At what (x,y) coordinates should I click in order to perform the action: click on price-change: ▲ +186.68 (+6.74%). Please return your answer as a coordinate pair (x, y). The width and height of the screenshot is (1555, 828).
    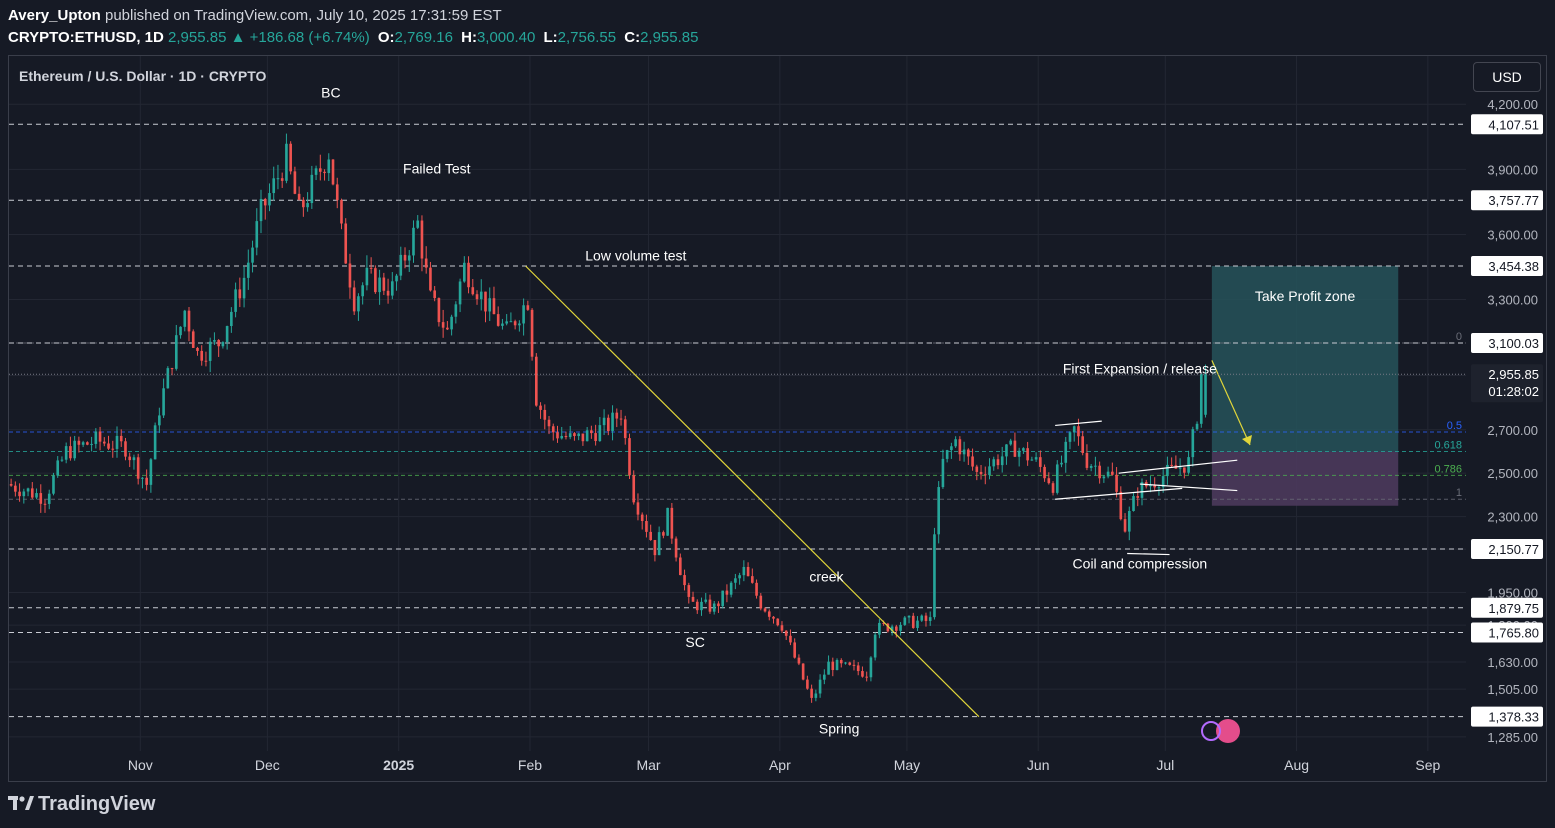
    Looking at the image, I should click on (300, 37).